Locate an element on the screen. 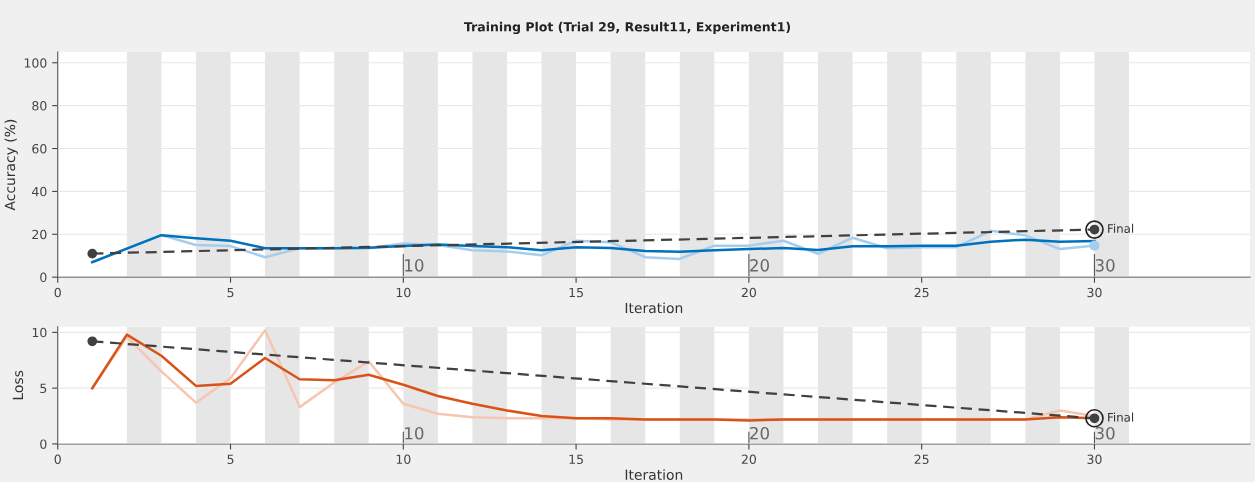 This screenshot has height=482, width=1255. y-axis-title: Accuracy (%) is located at coordinates (11, 165).